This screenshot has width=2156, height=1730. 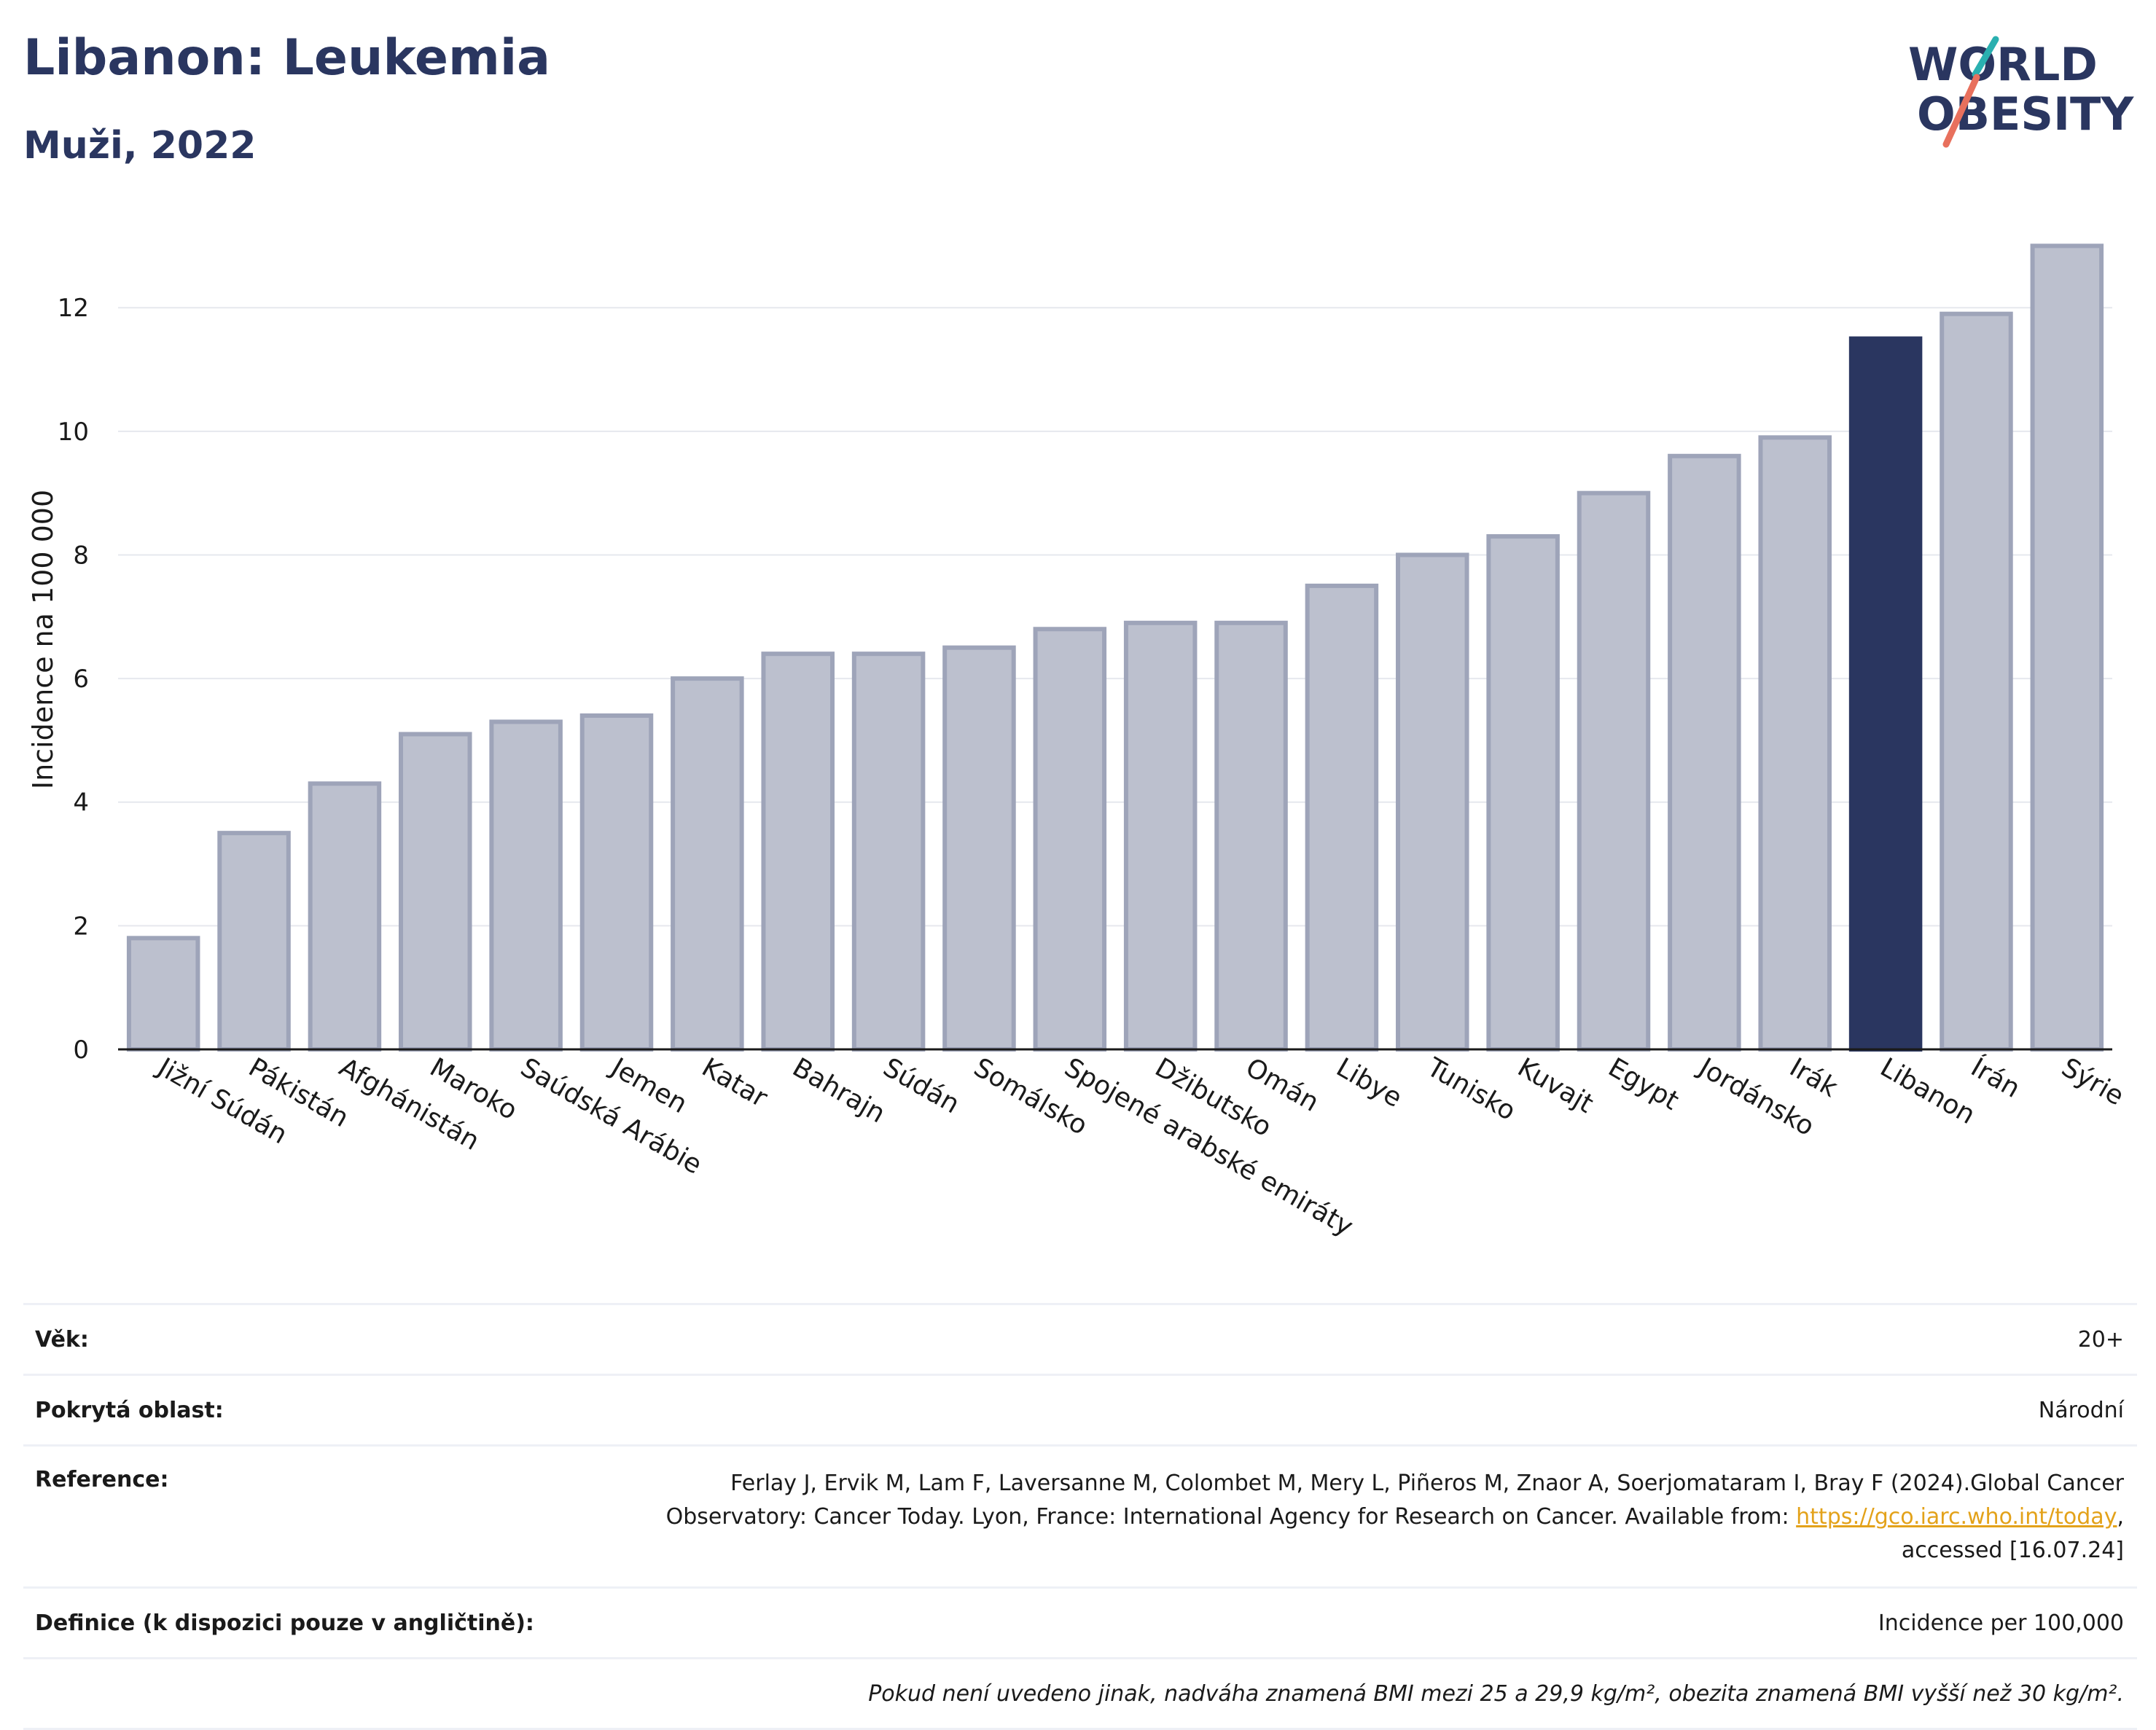 I want to click on bar-Súdán, so click(x=889, y=852).